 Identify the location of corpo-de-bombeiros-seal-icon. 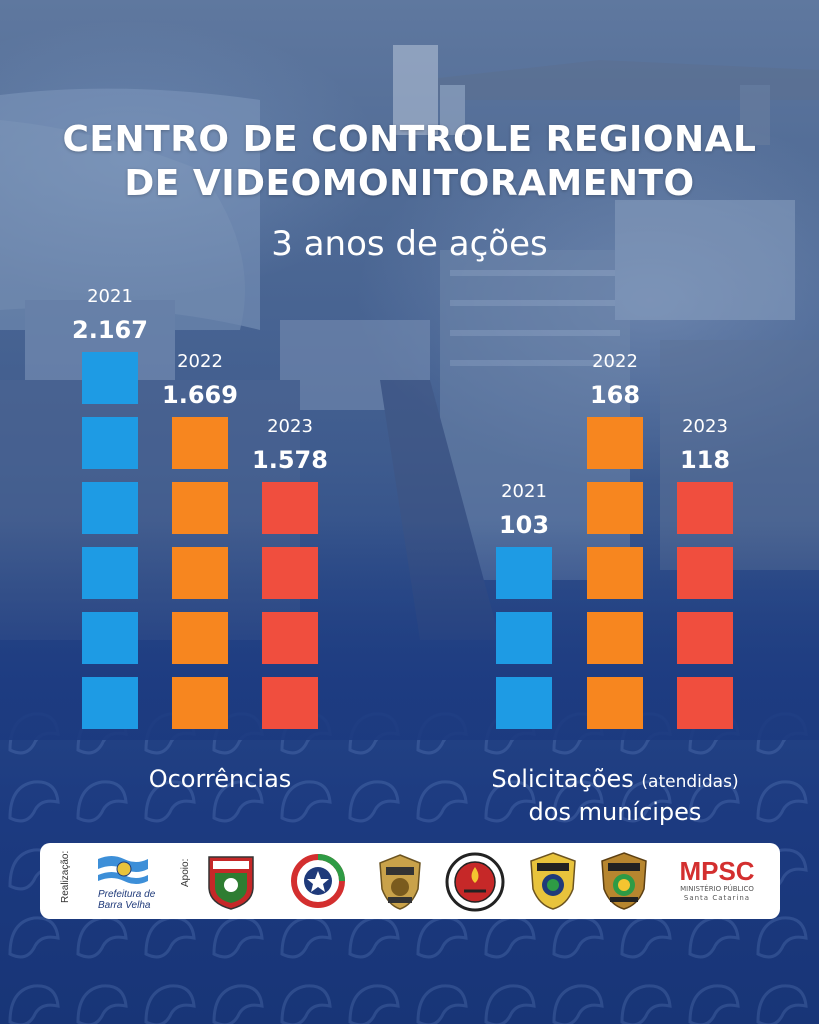
(475, 882).